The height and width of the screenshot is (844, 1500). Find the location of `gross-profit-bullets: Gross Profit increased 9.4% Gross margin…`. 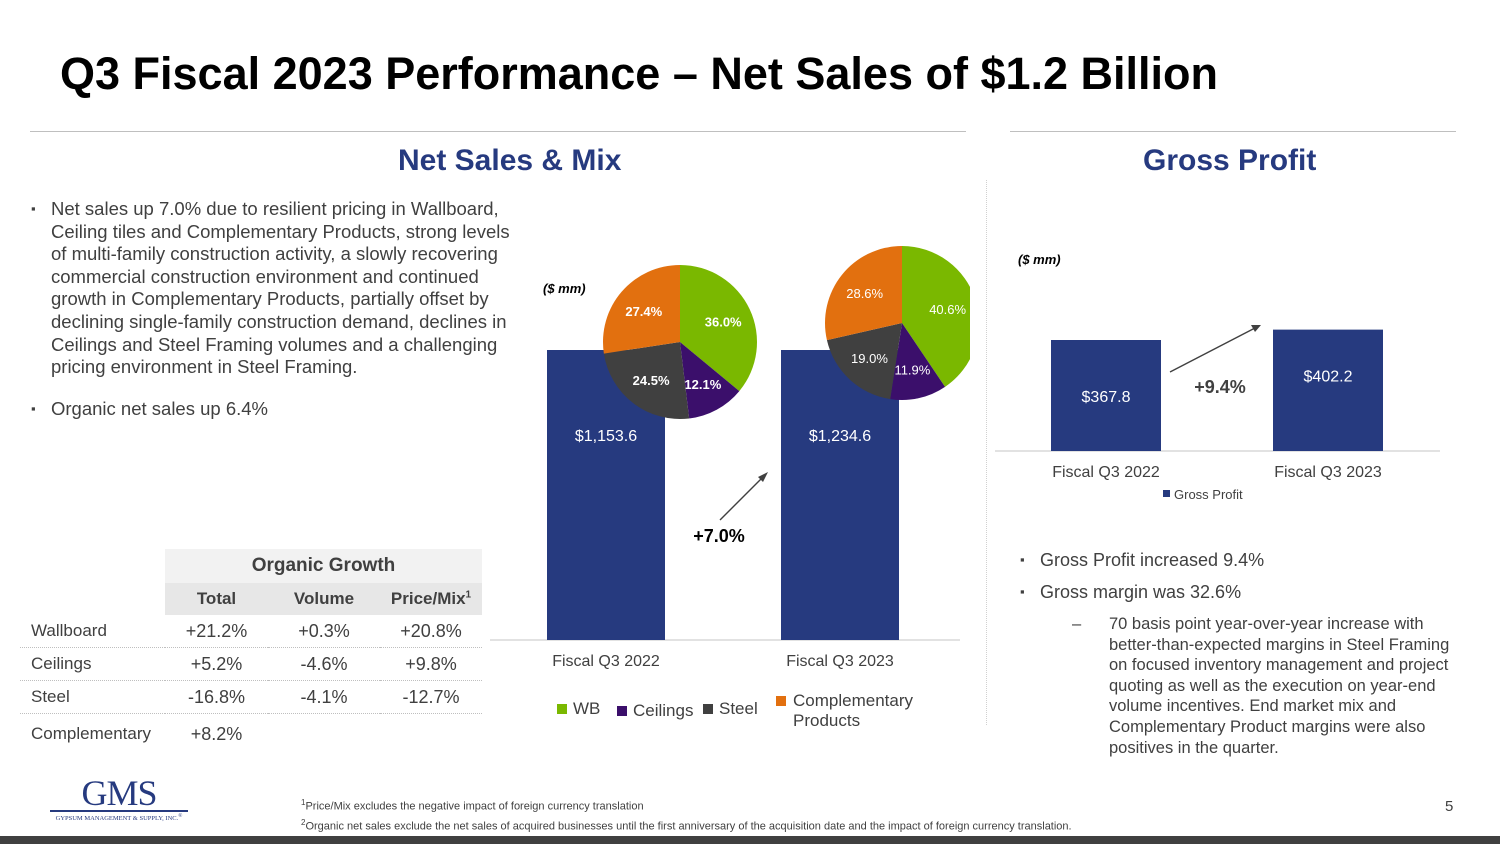

gross-profit-bullets: Gross Profit increased 9.4% Gross margin… is located at coordinates (1226, 576).